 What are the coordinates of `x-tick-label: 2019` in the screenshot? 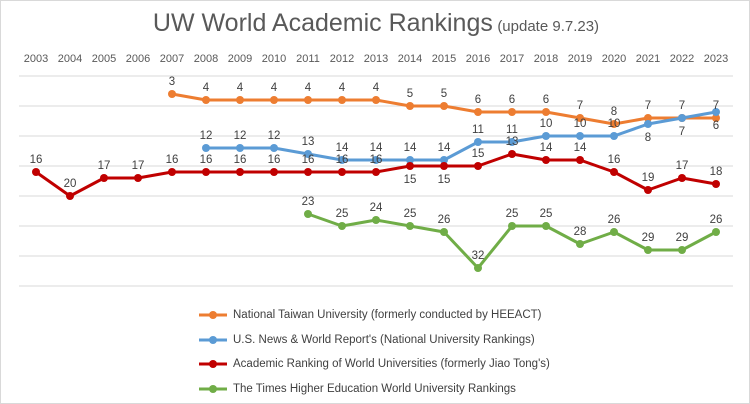 It's located at (580, 59).